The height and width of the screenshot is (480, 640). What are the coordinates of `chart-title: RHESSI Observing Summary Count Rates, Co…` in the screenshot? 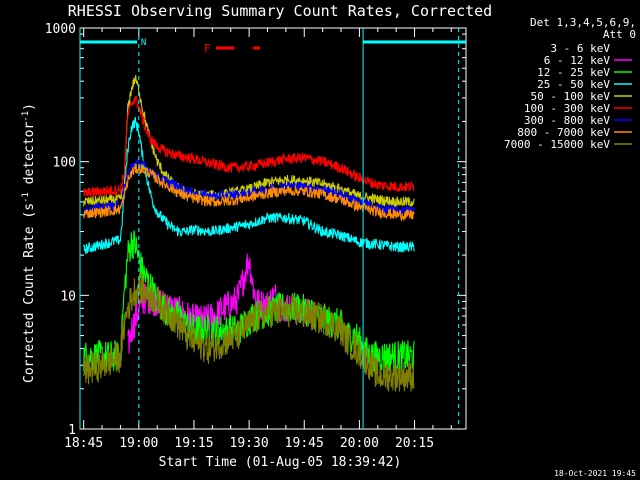 It's located at (280, 11).